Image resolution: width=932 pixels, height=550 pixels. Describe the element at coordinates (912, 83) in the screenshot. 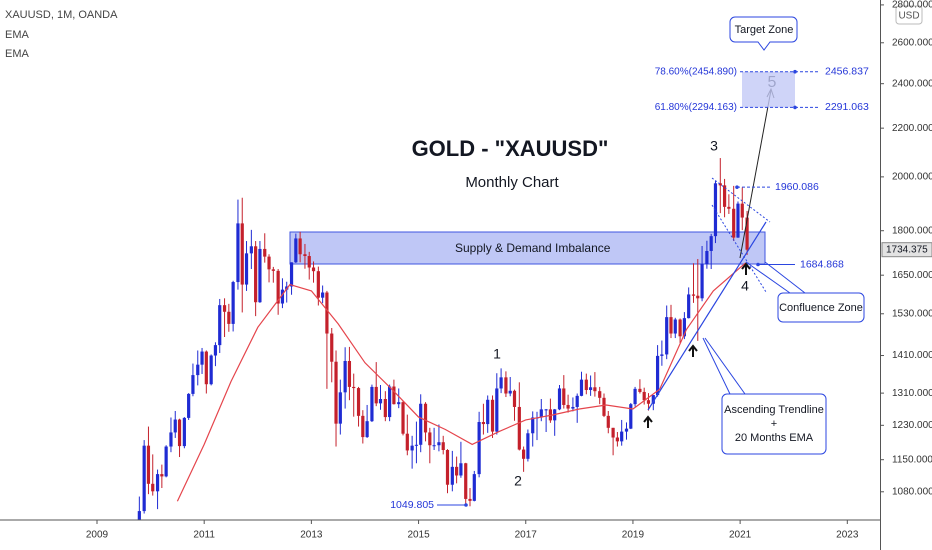

I see `y-tick-label: 2400.000` at that location.